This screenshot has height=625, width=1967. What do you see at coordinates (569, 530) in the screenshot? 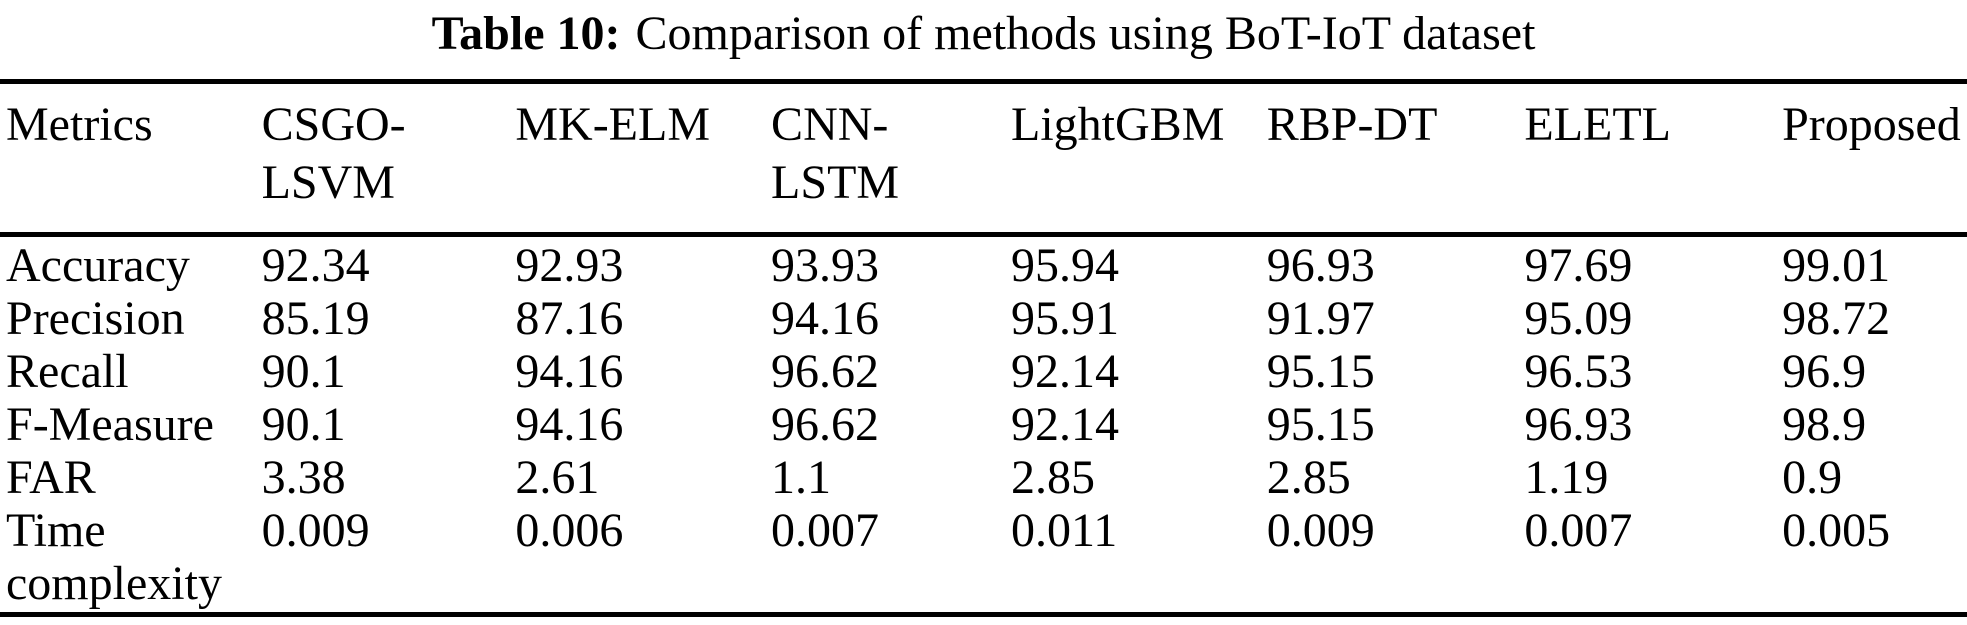
I see `table-cell: 0.006` at bounding box center [569, 530].